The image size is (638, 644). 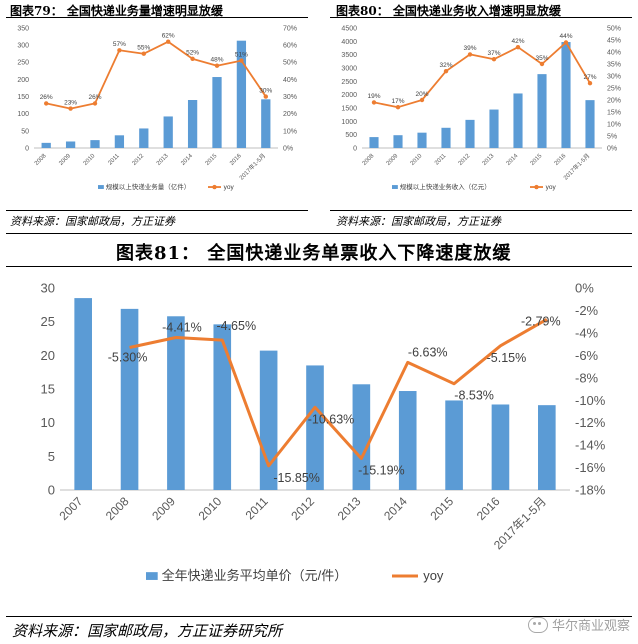 What do you see at coordinates (25, 131) in the screenshot?
I see `left-tick-label: 50` at bounding box center [25, 131].